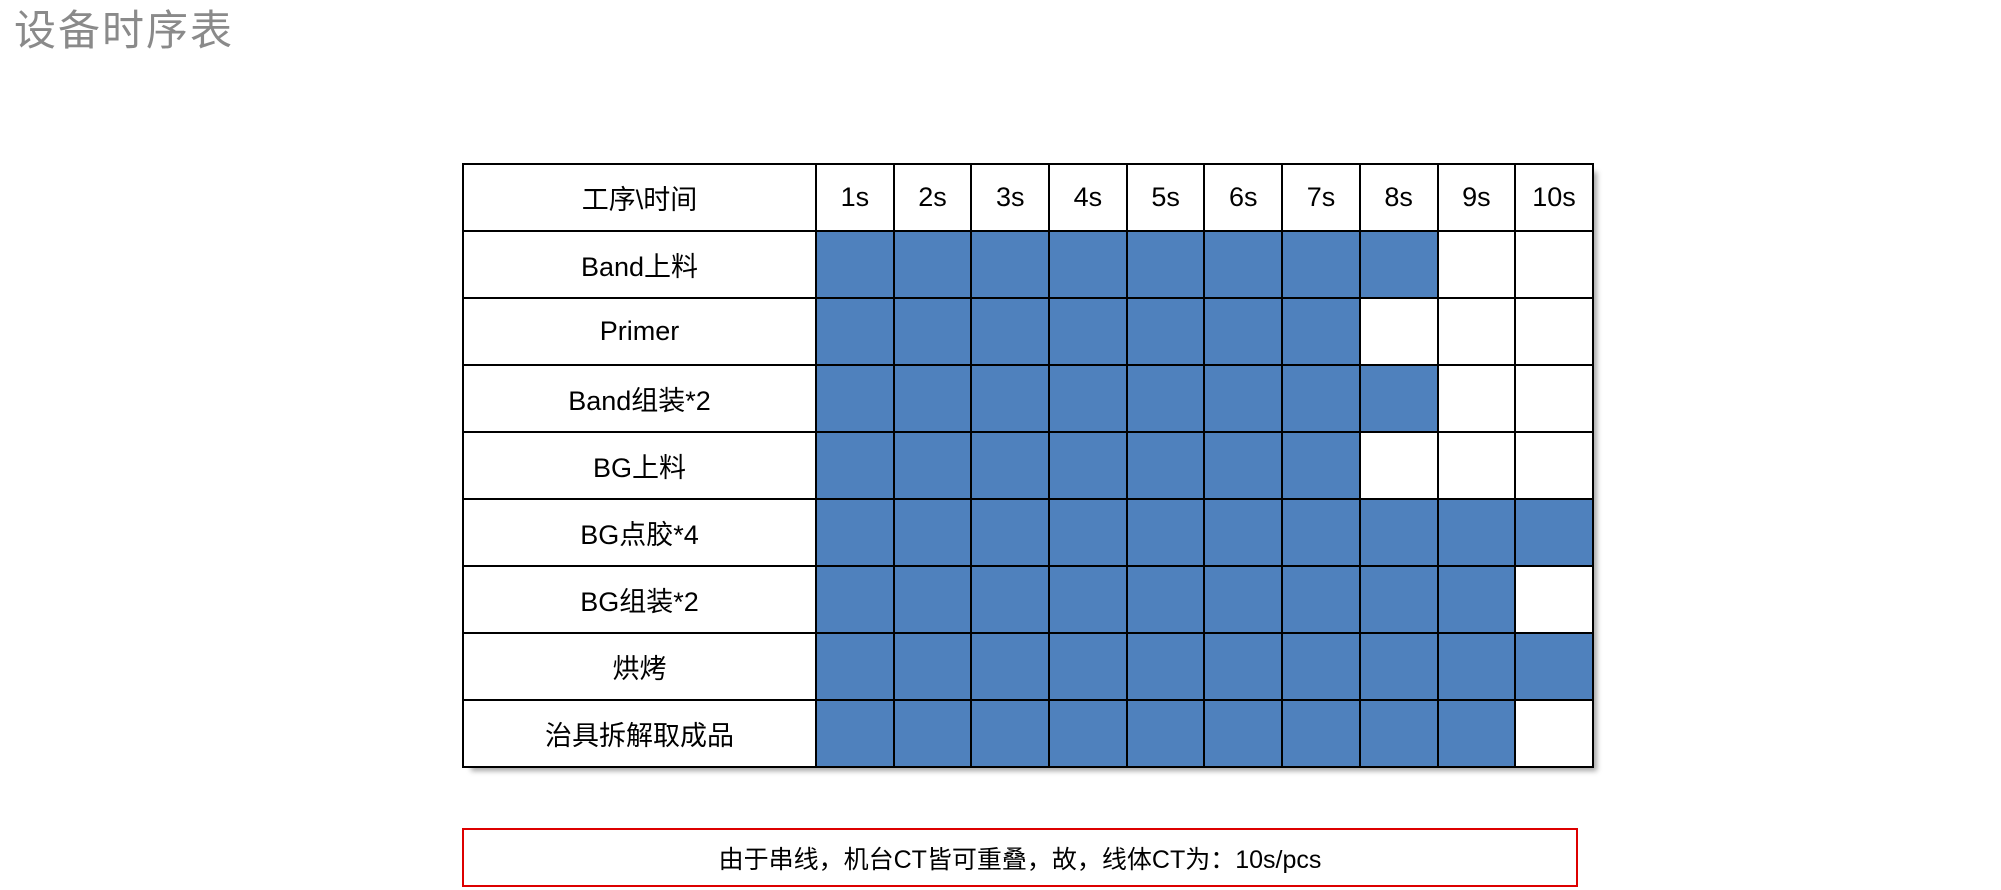 The width and height of the screenshot is (2001, 890). I want to click on time-header-8s: 8s, so click(1398, 197).